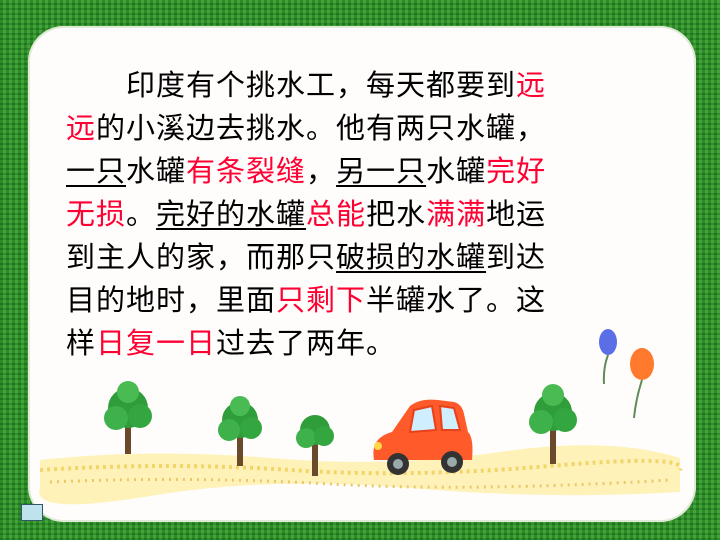 This screenshot has height=540, width=720. I want to click on story-text-segment: 把水, so click(396, 214).